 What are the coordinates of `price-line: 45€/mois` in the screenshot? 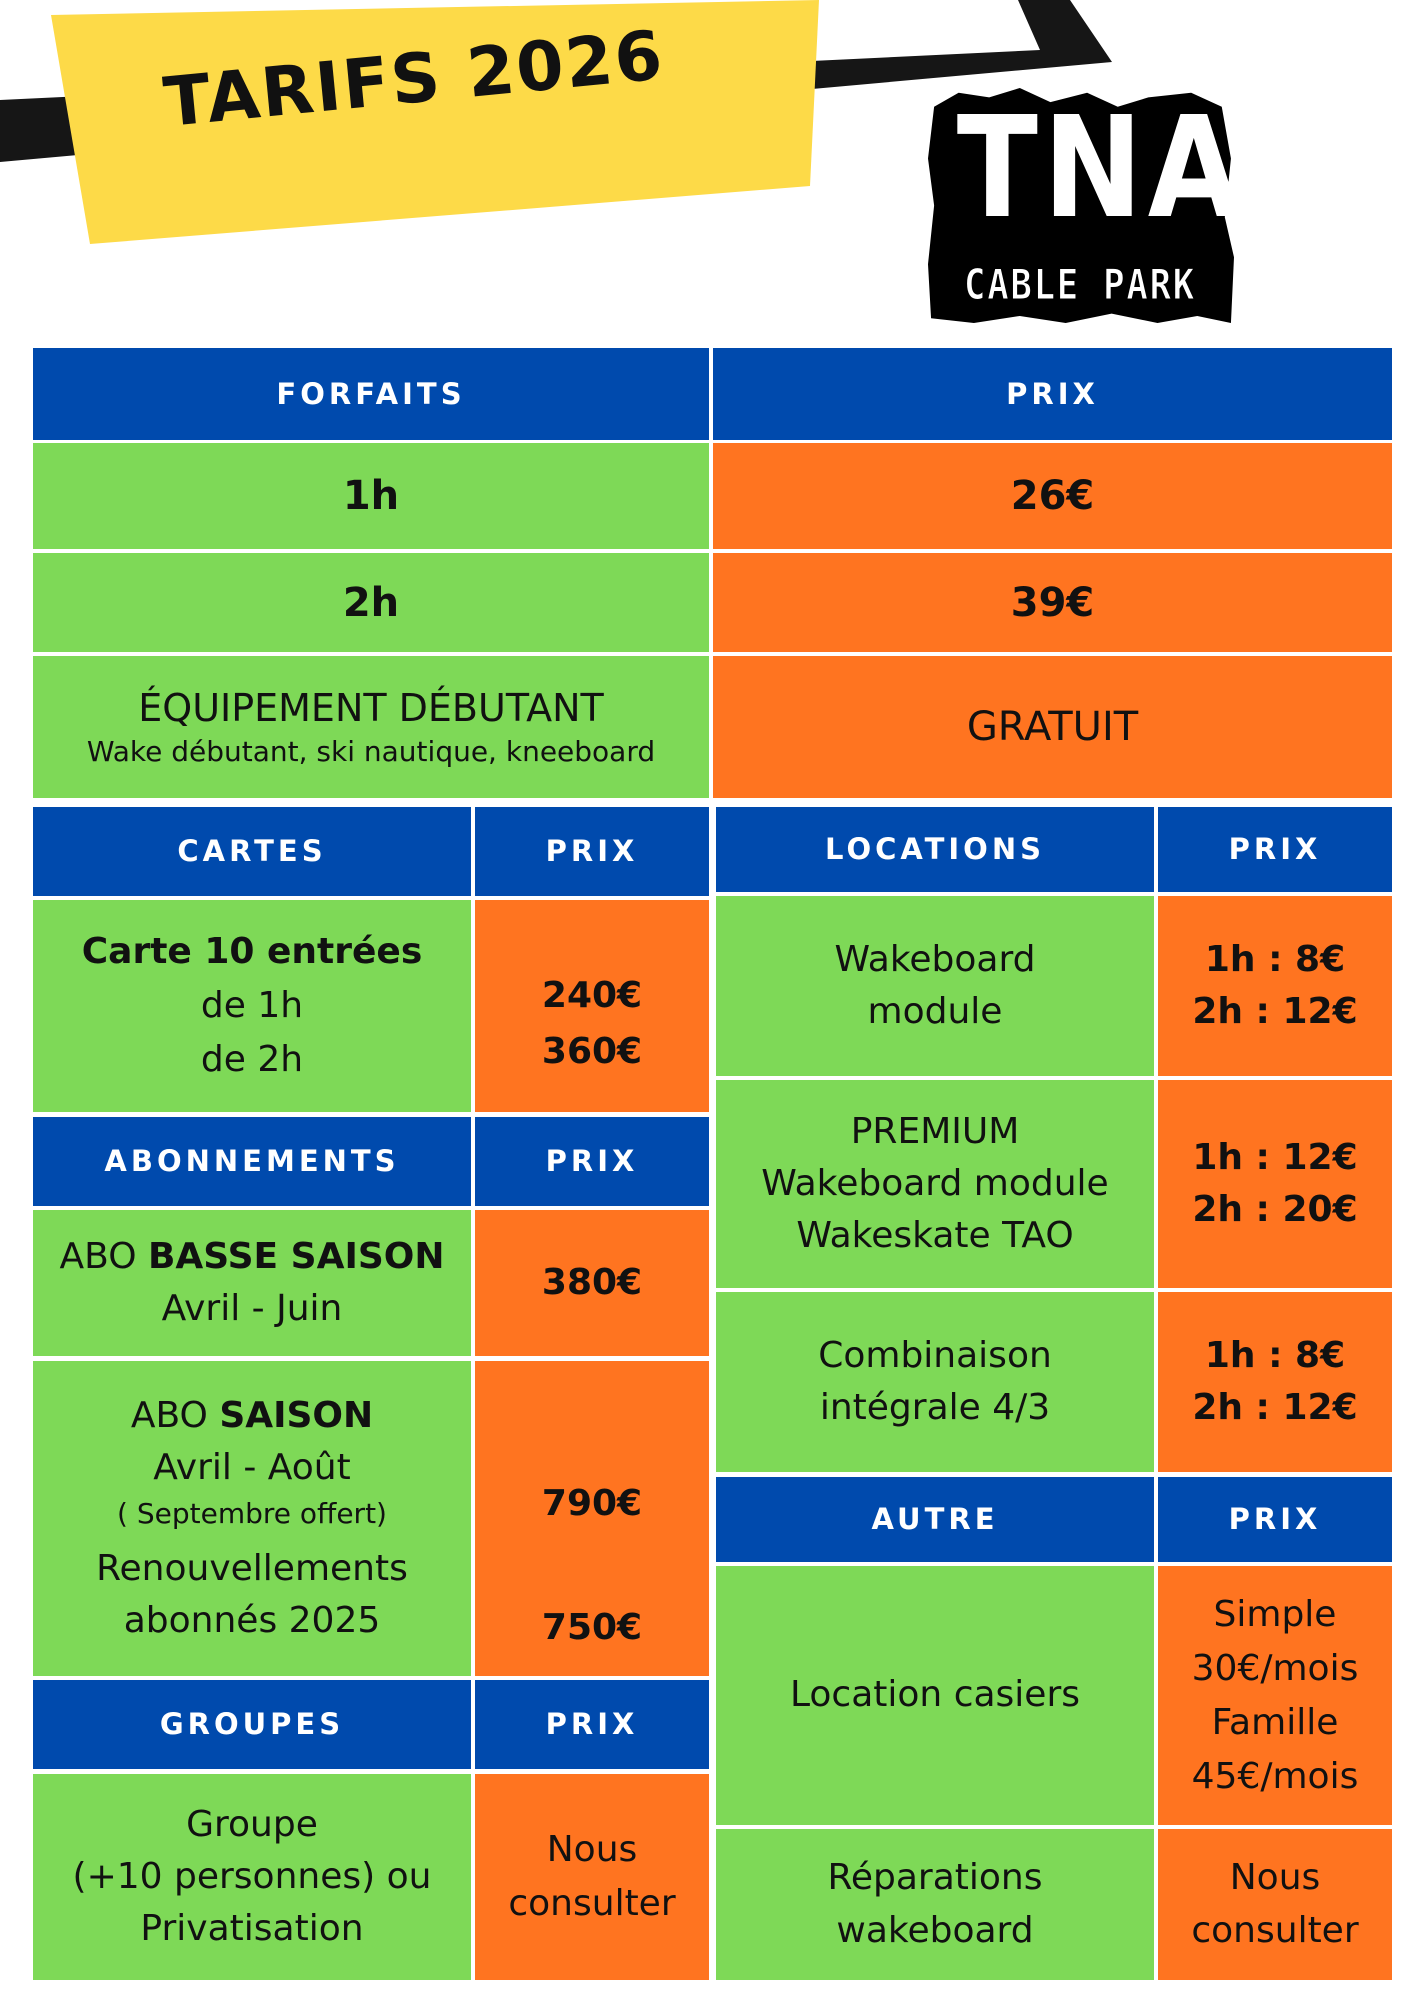 It's located at (1275, 1776).